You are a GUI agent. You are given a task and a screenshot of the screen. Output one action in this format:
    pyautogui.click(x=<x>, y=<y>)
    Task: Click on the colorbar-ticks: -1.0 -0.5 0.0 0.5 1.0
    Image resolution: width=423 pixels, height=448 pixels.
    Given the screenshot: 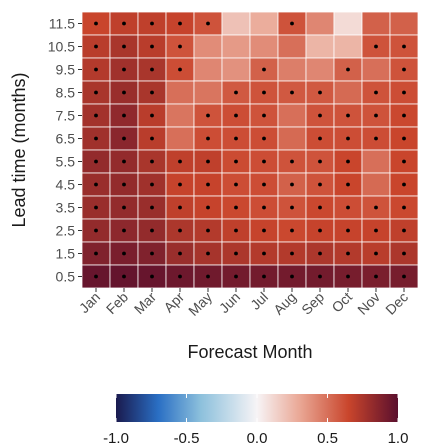 What is the action you would take?
    pyautogui.click(x=255, y=420)
    